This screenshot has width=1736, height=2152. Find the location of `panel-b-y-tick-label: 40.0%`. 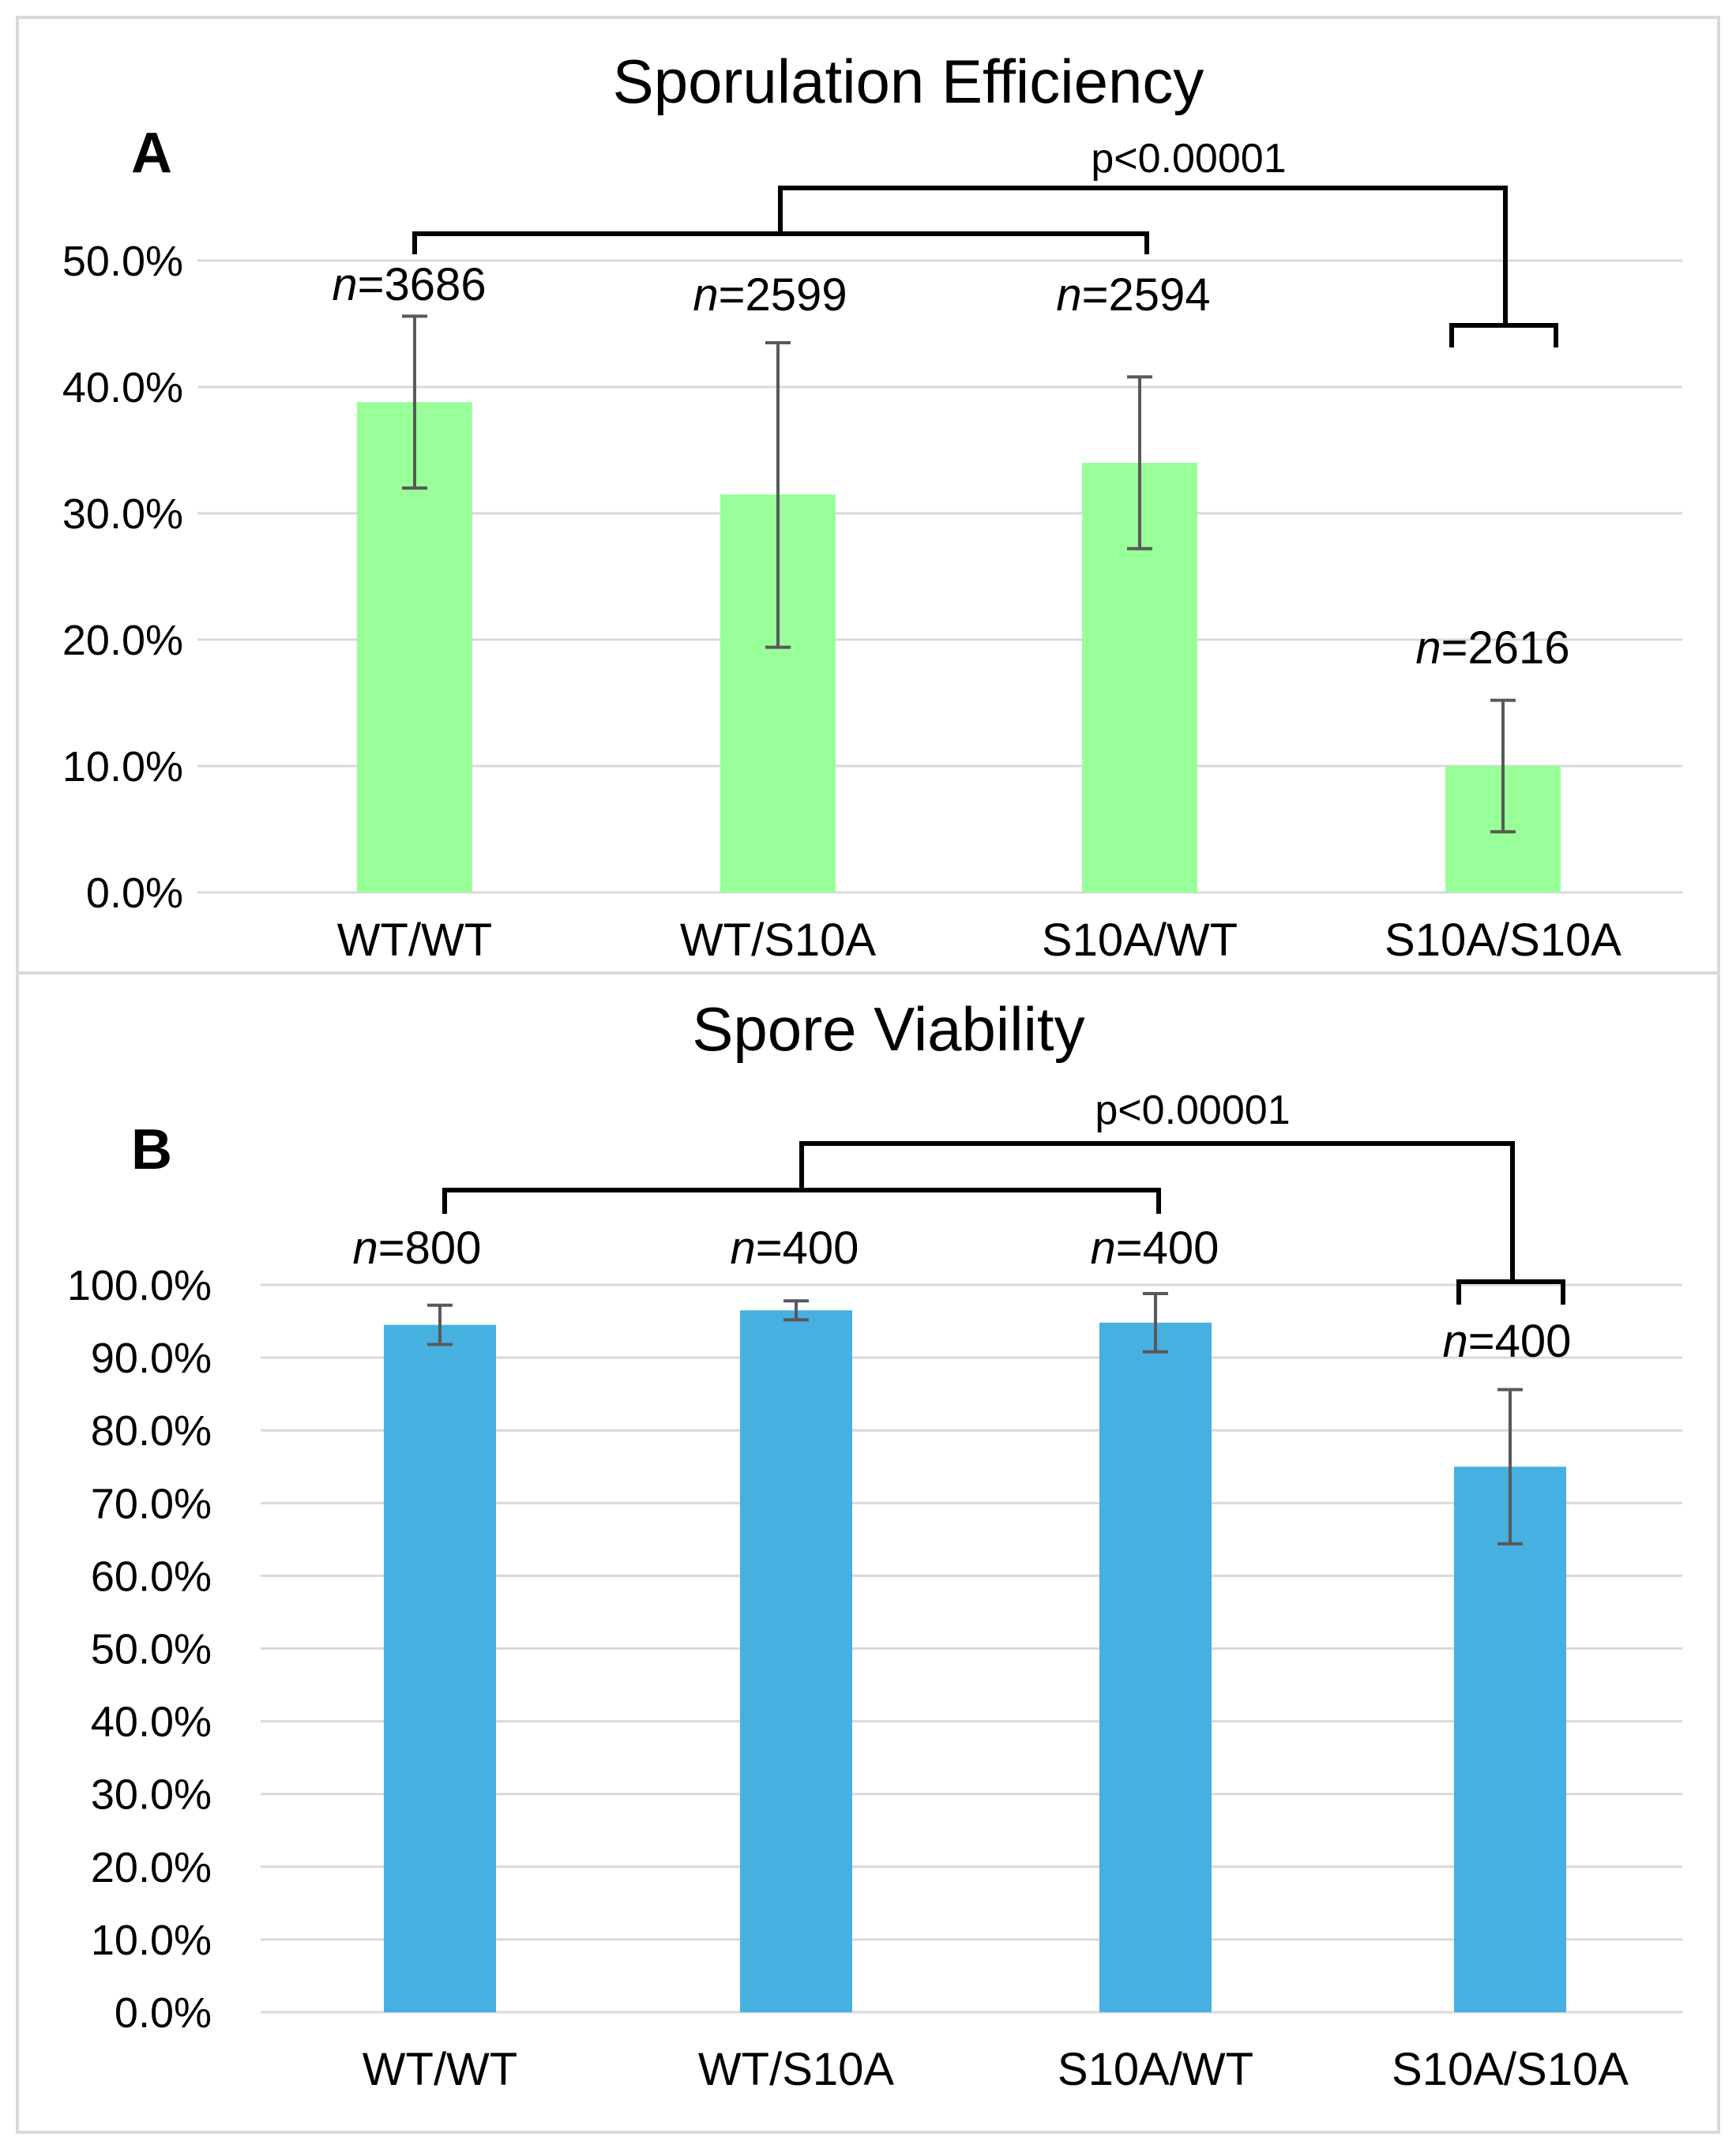

panel-b-y-tick-label: 40.0% is located at coordinates (151, 1722).